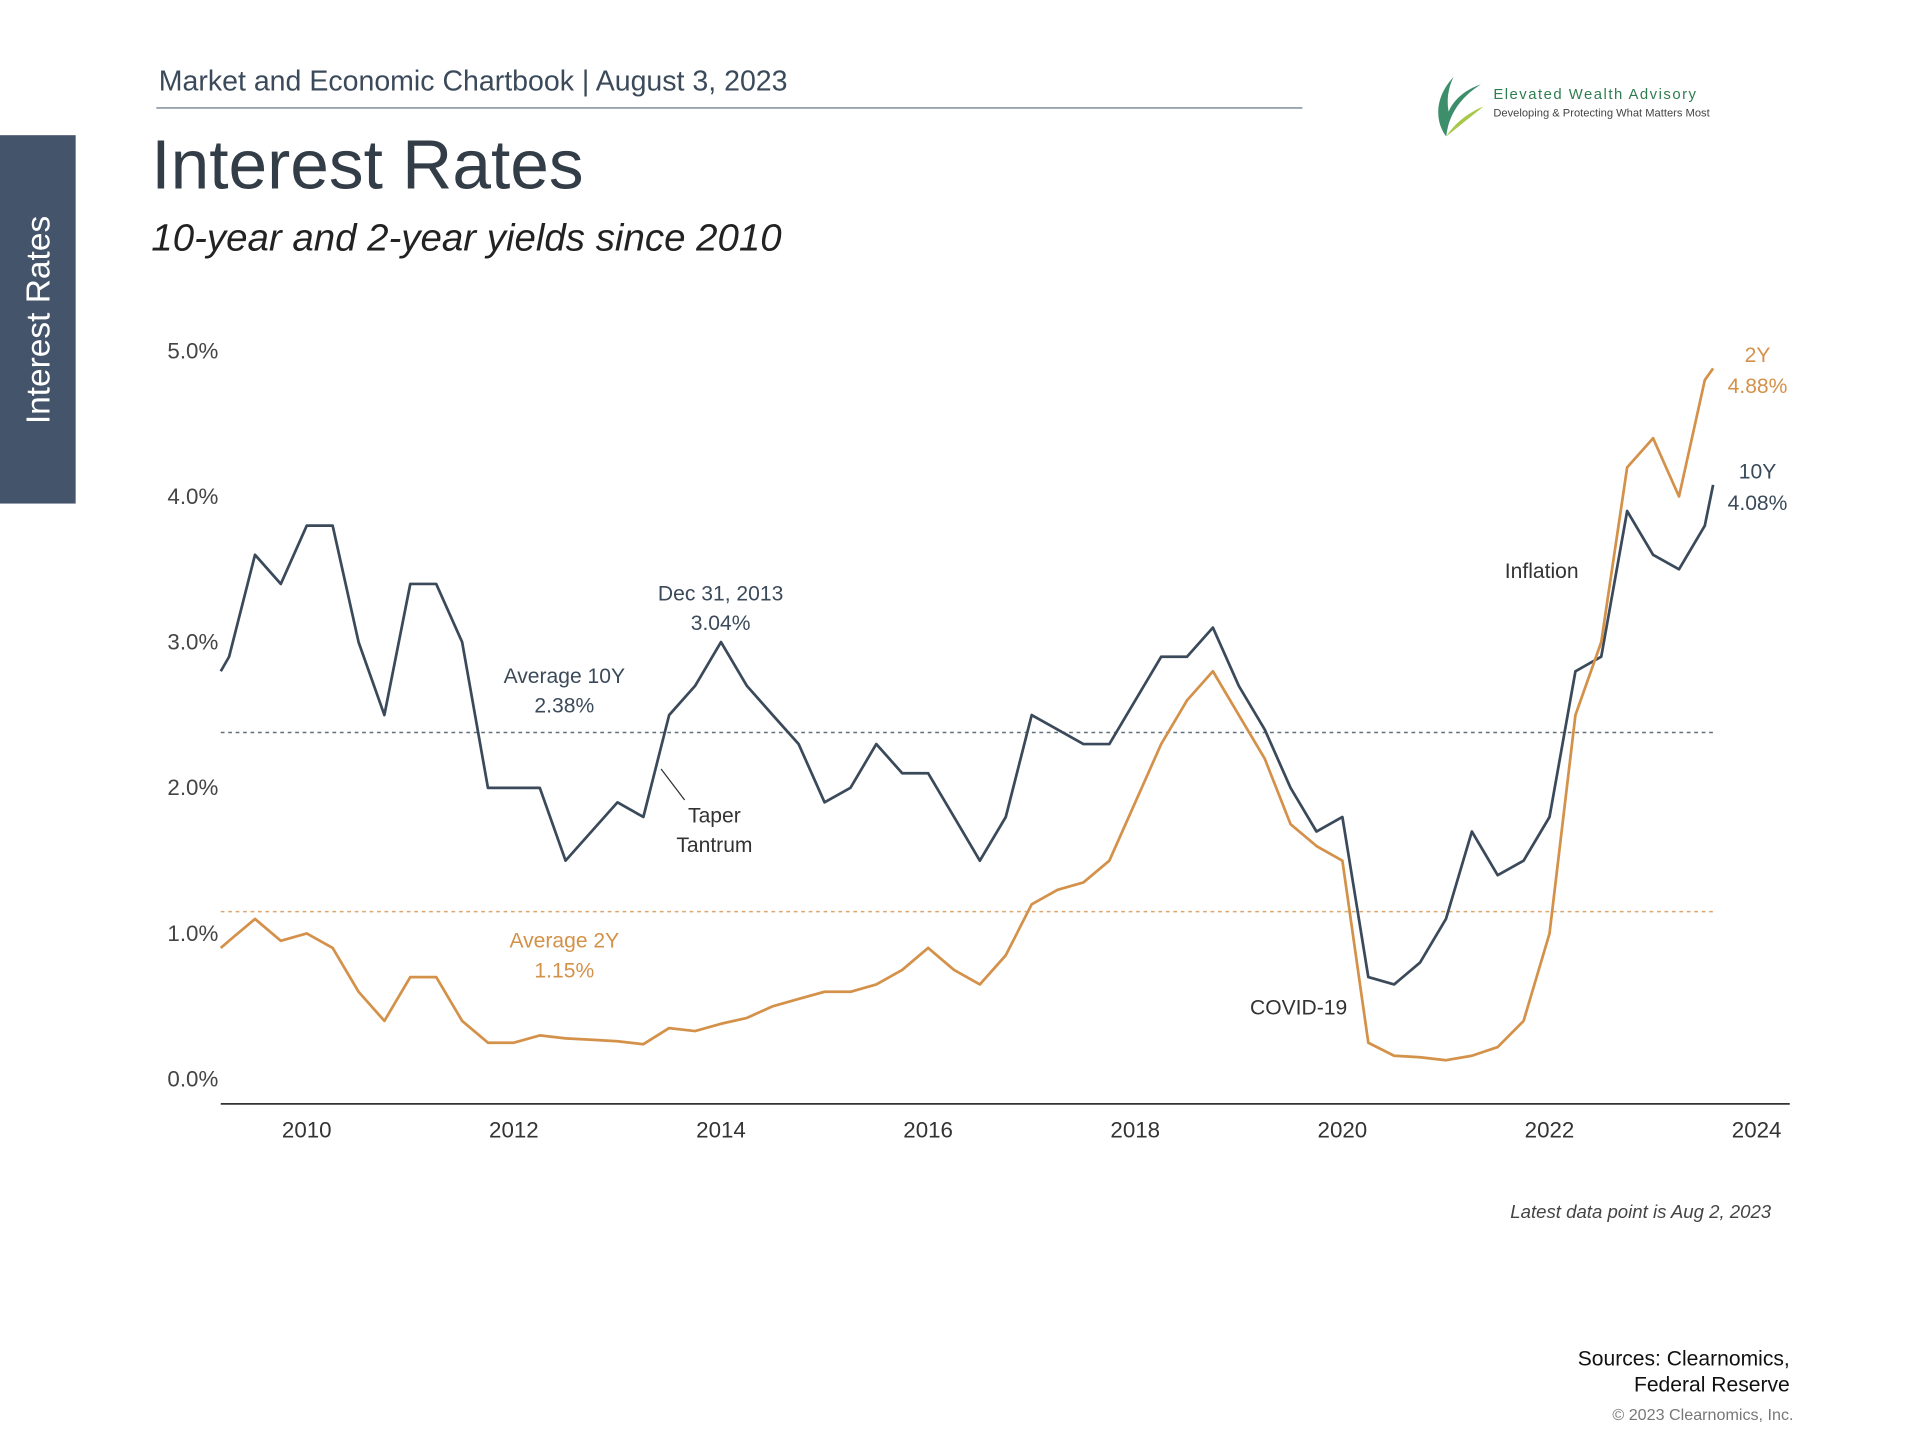 Image resolution: width=1920 pixels, height=1440 pixels. Describe the element at coordinates (192, 1079) in the screenshot. I see `y-tick-label: 0.0%` at that location.